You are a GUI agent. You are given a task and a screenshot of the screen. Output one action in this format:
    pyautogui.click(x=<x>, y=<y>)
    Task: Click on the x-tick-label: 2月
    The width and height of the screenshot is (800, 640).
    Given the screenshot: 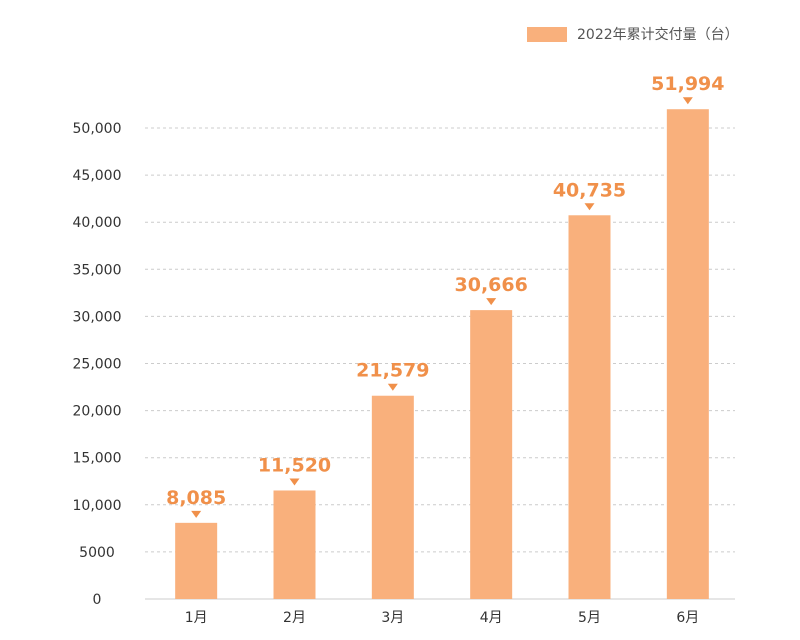 What is the action you would take?
    pyautogui.click(x=294, y=618)
    